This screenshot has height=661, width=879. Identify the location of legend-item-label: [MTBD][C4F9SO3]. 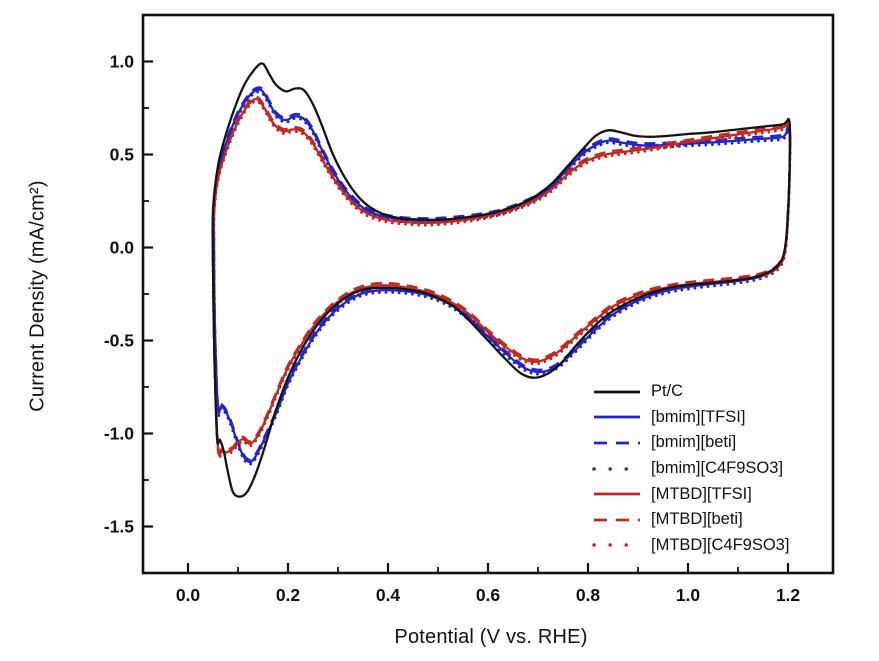
(720, 544).